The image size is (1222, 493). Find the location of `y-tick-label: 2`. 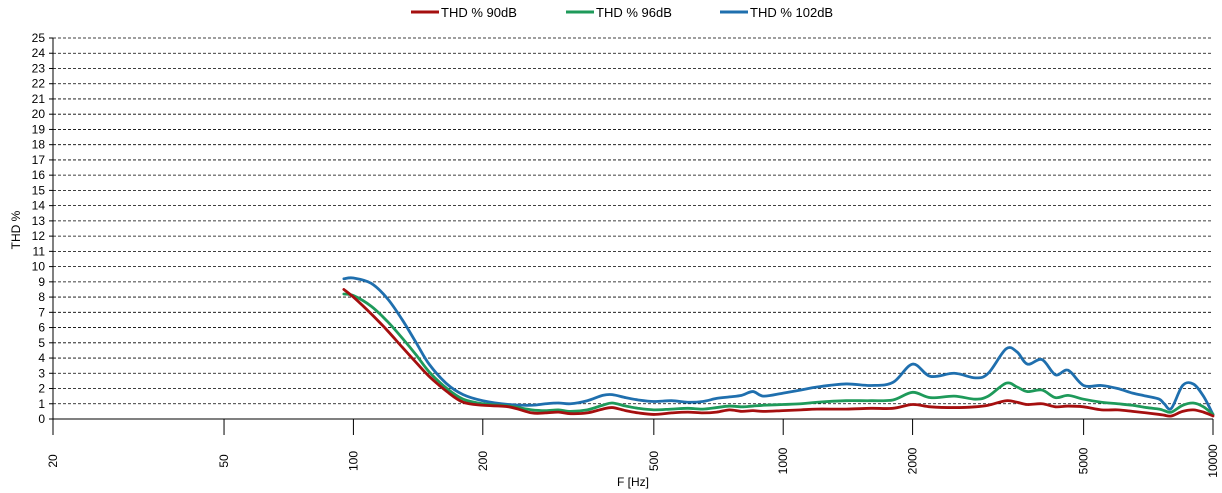

y-tick-label: 2 is located at coordinates (41, 389).